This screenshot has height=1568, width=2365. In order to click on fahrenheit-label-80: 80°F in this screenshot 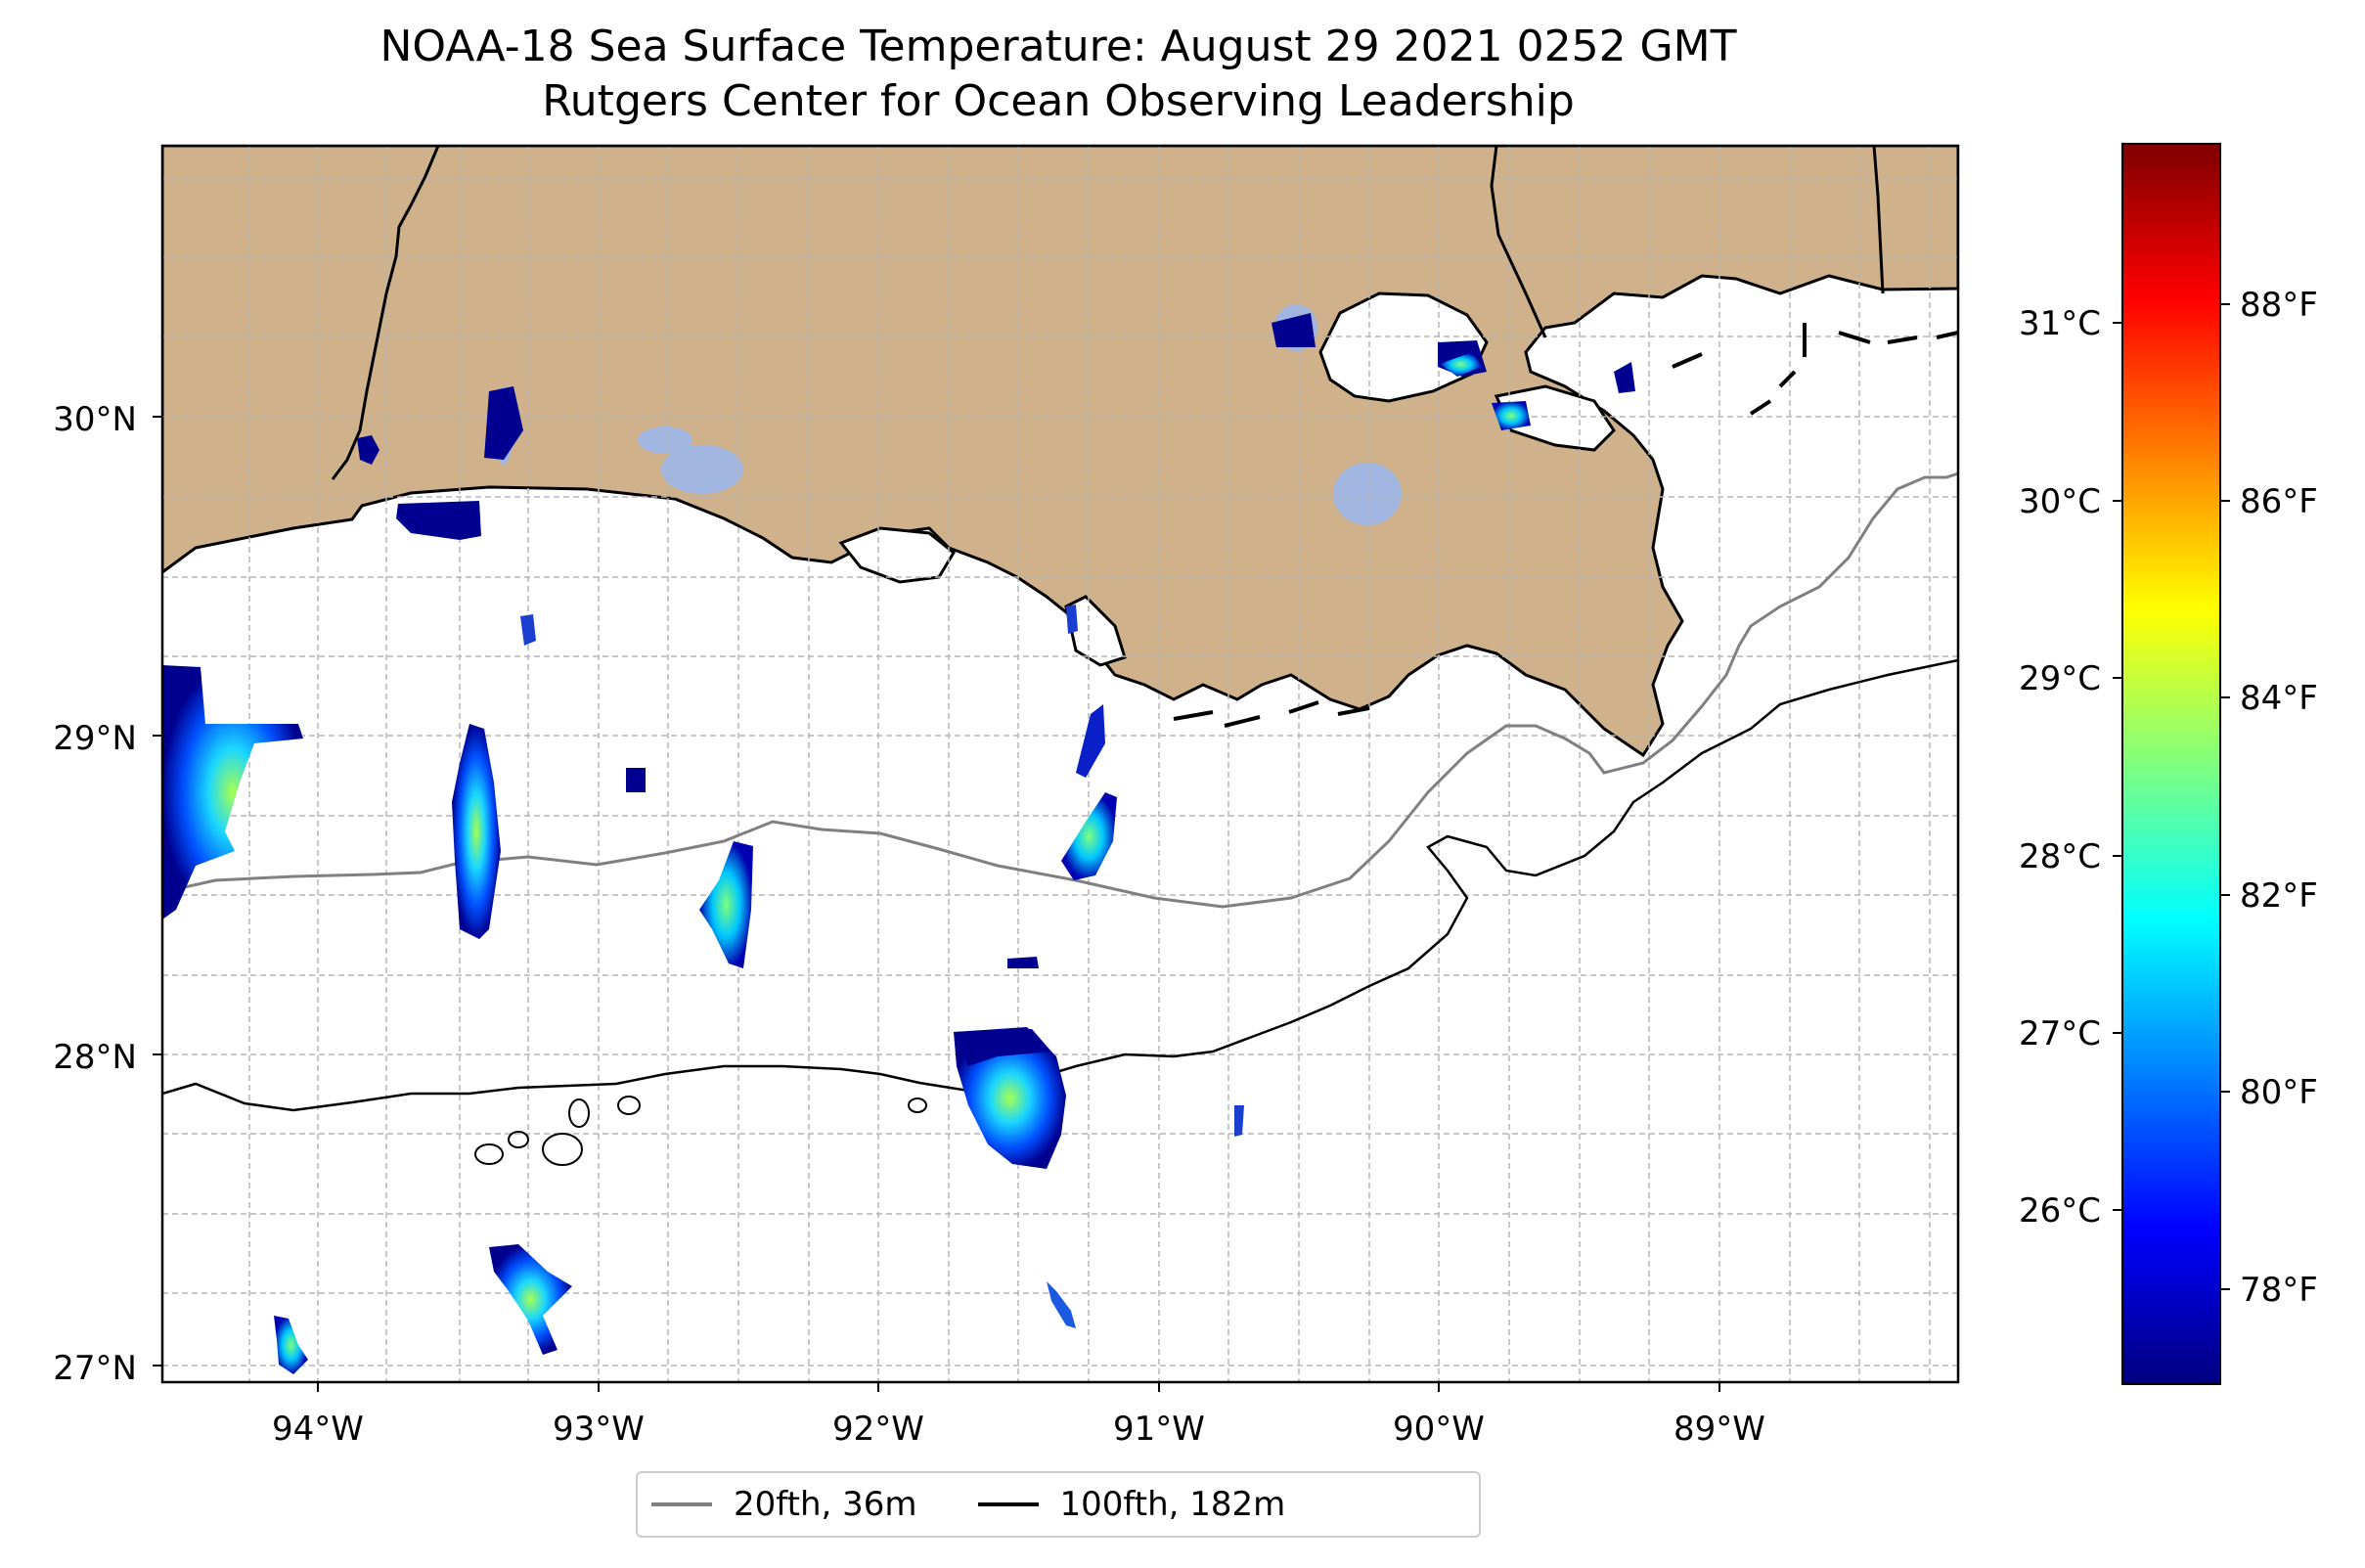, I will do `click(2279, 1092)`.